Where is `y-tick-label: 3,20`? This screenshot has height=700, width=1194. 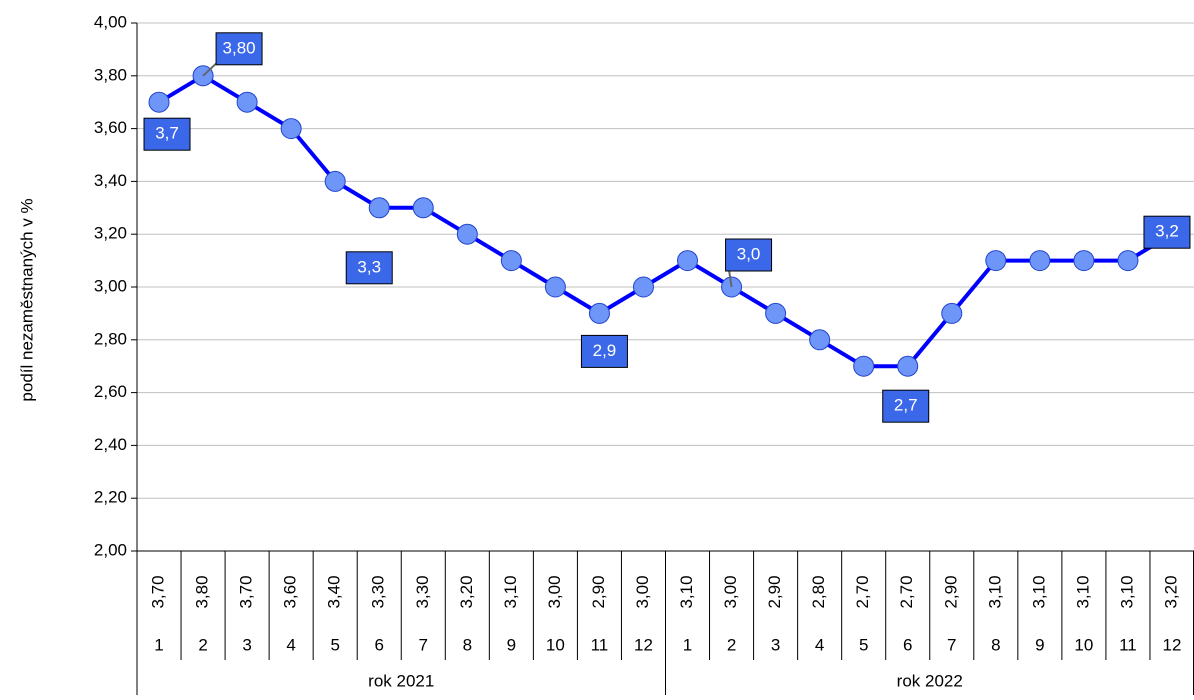 y-tick-label: 3,20 is located at coordinates (110, 233).